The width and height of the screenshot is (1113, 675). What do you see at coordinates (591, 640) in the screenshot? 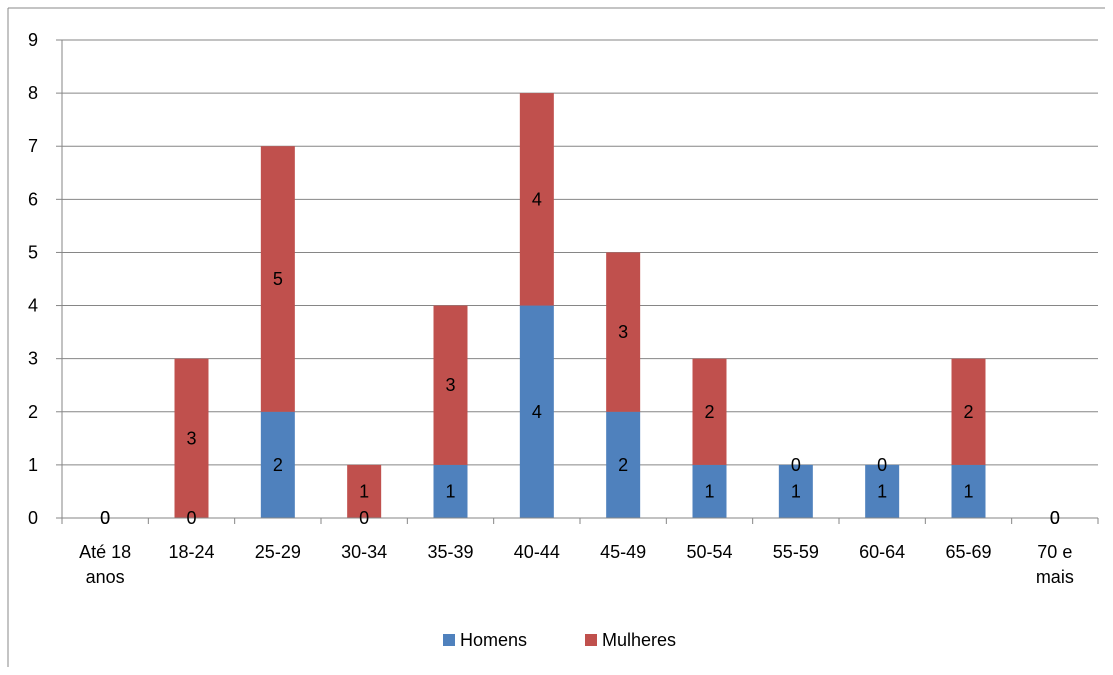
I see `legend-swatch-mulheres` at bounding box center [591, 640].